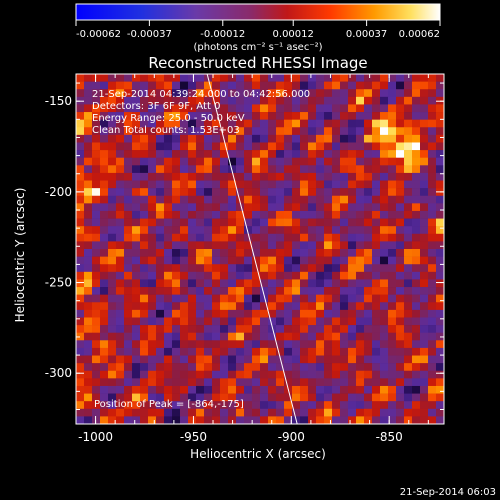  What do you see at coordinates (448, 492) in the screenshot?
I see `footer-timestamp: 21-Sep-2014 06:03` at bounding box center [448, 492].